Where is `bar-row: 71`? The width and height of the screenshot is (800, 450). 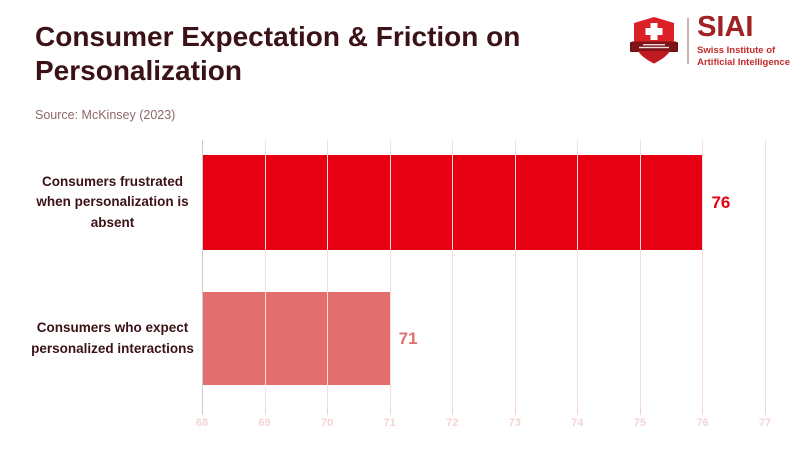 bar-row: 71 is located at coordinates (483, 338).